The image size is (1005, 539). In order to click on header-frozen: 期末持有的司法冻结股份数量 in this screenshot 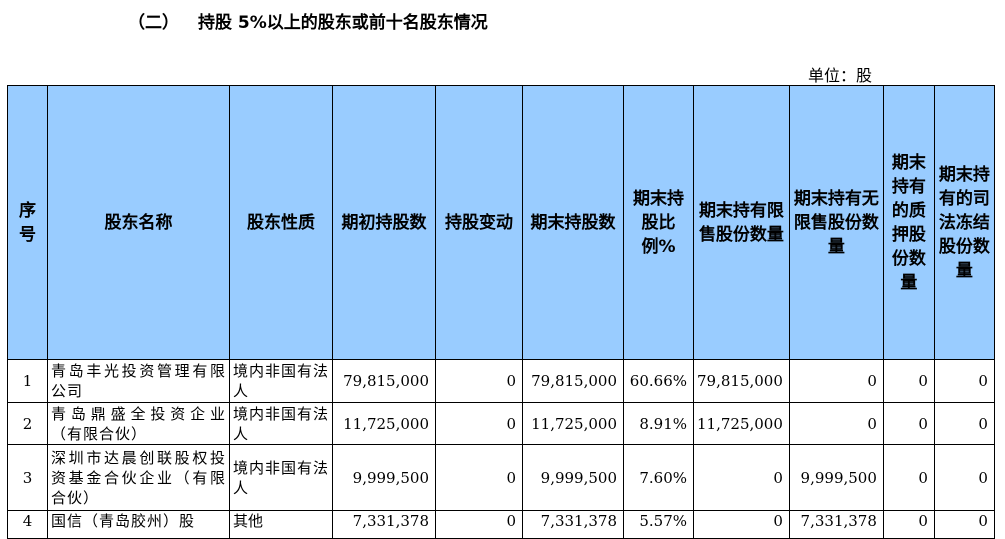, I will do `click(964, 222)`.